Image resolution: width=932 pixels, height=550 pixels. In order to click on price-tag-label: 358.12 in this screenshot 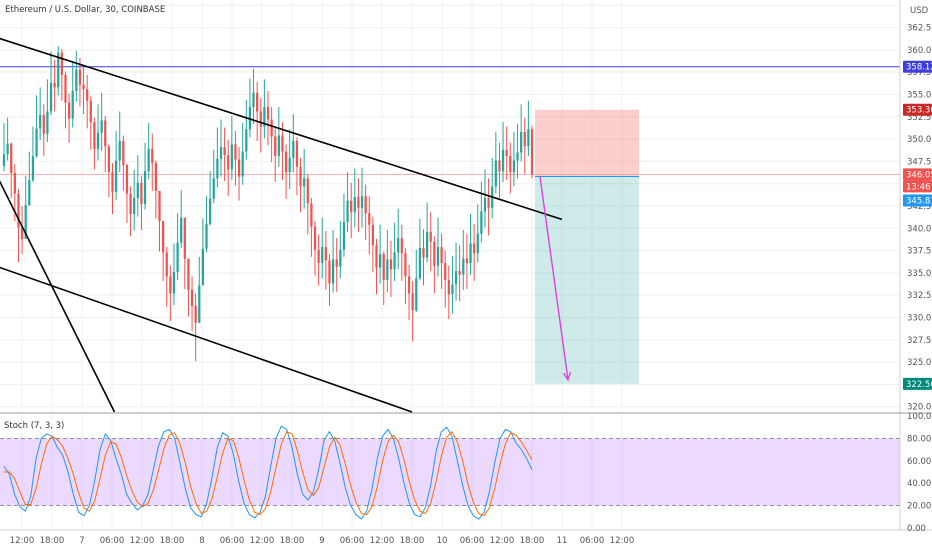, I will do `click(919, 68)`.